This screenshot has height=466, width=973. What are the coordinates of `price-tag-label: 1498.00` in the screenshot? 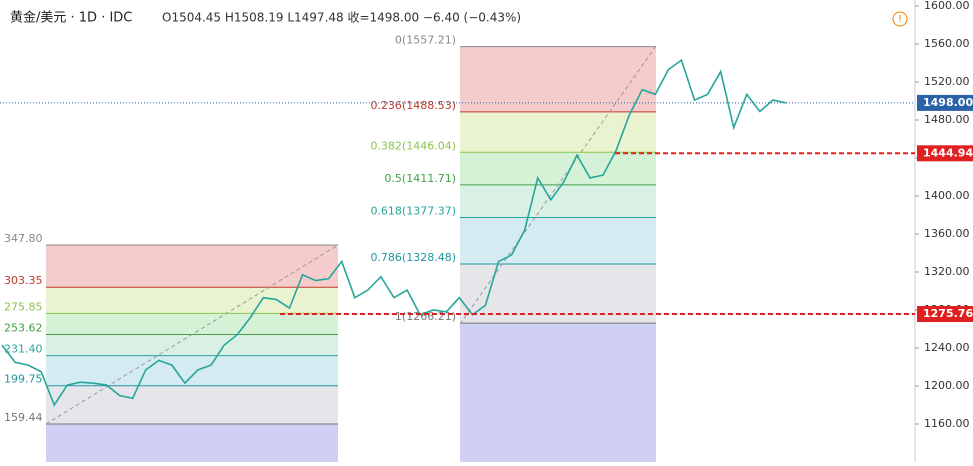 It's located at (948, 102).